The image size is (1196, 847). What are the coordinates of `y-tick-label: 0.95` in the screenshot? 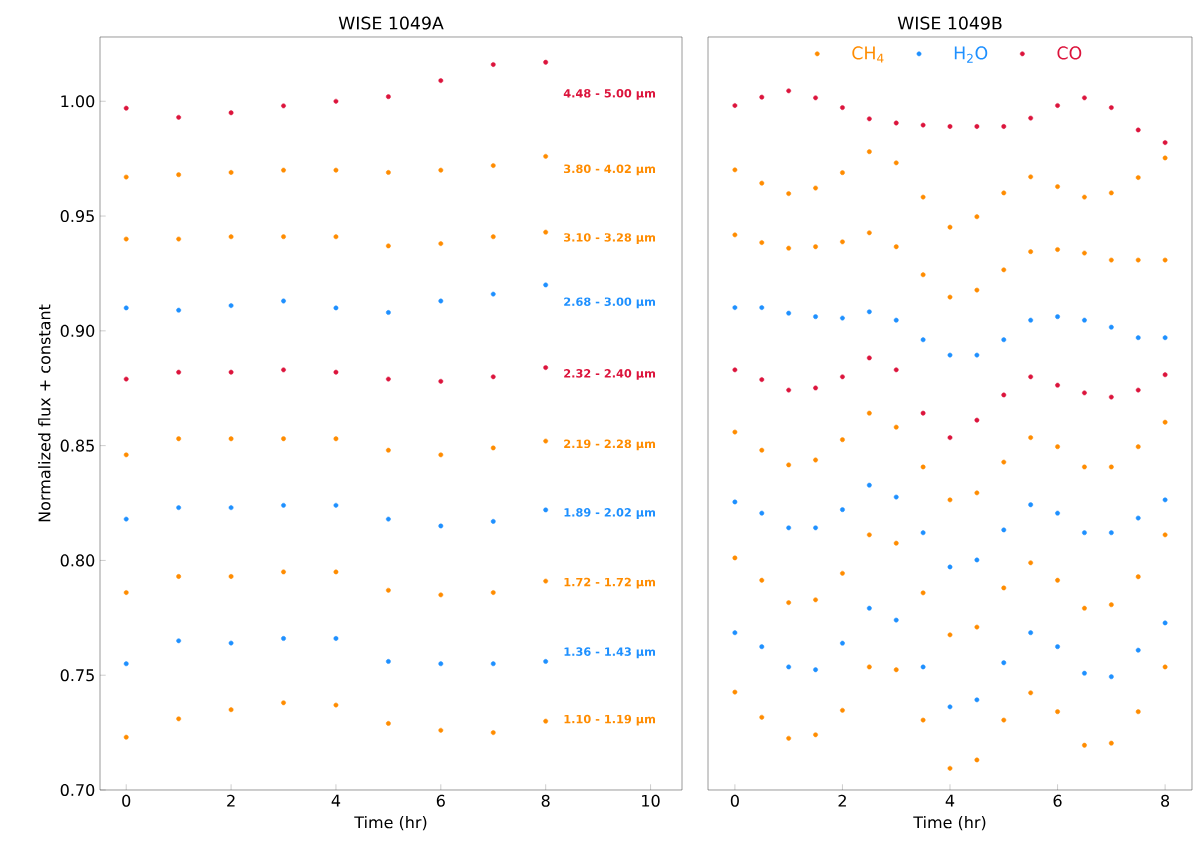 It's located at (77, 216).